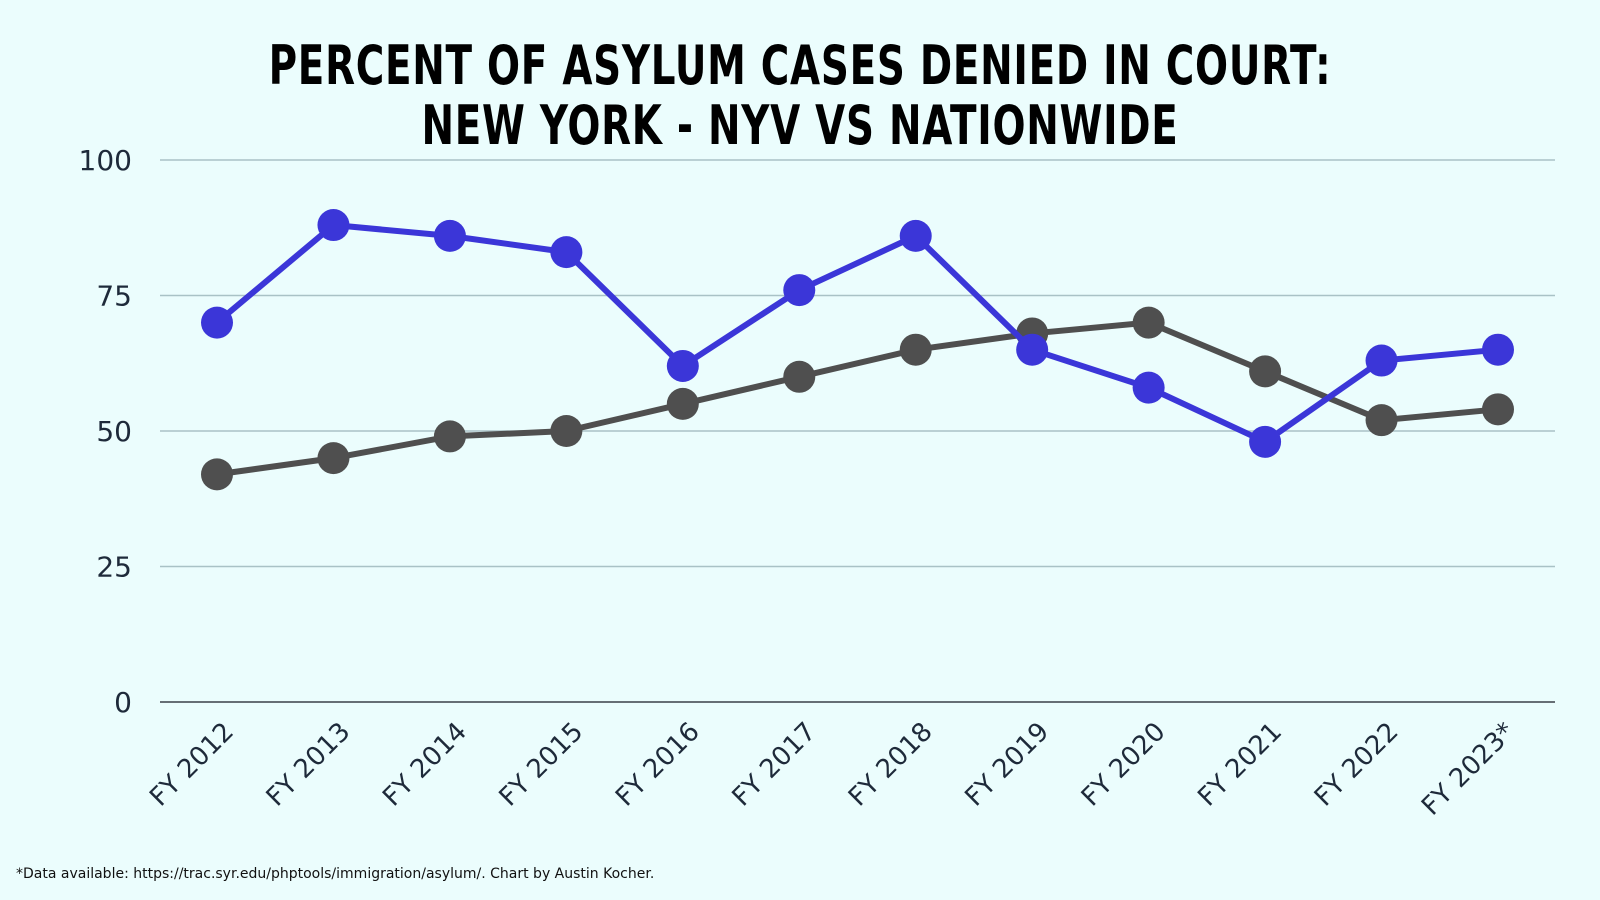  Describe the element at coordinates (123, 702) in the screenshot. I see `y-tick-label: 0` at that location.